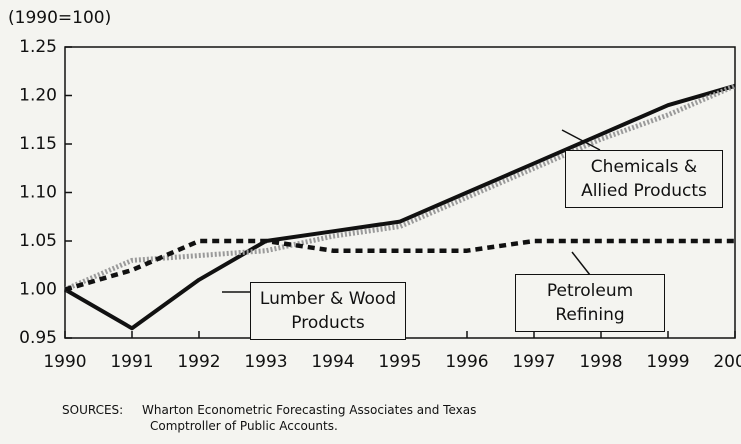 This screenshot has height=444, width=741. Describe the element at coordinates (667, 362) in the screenshot. I see `x-tick-label: 1999` at that location.